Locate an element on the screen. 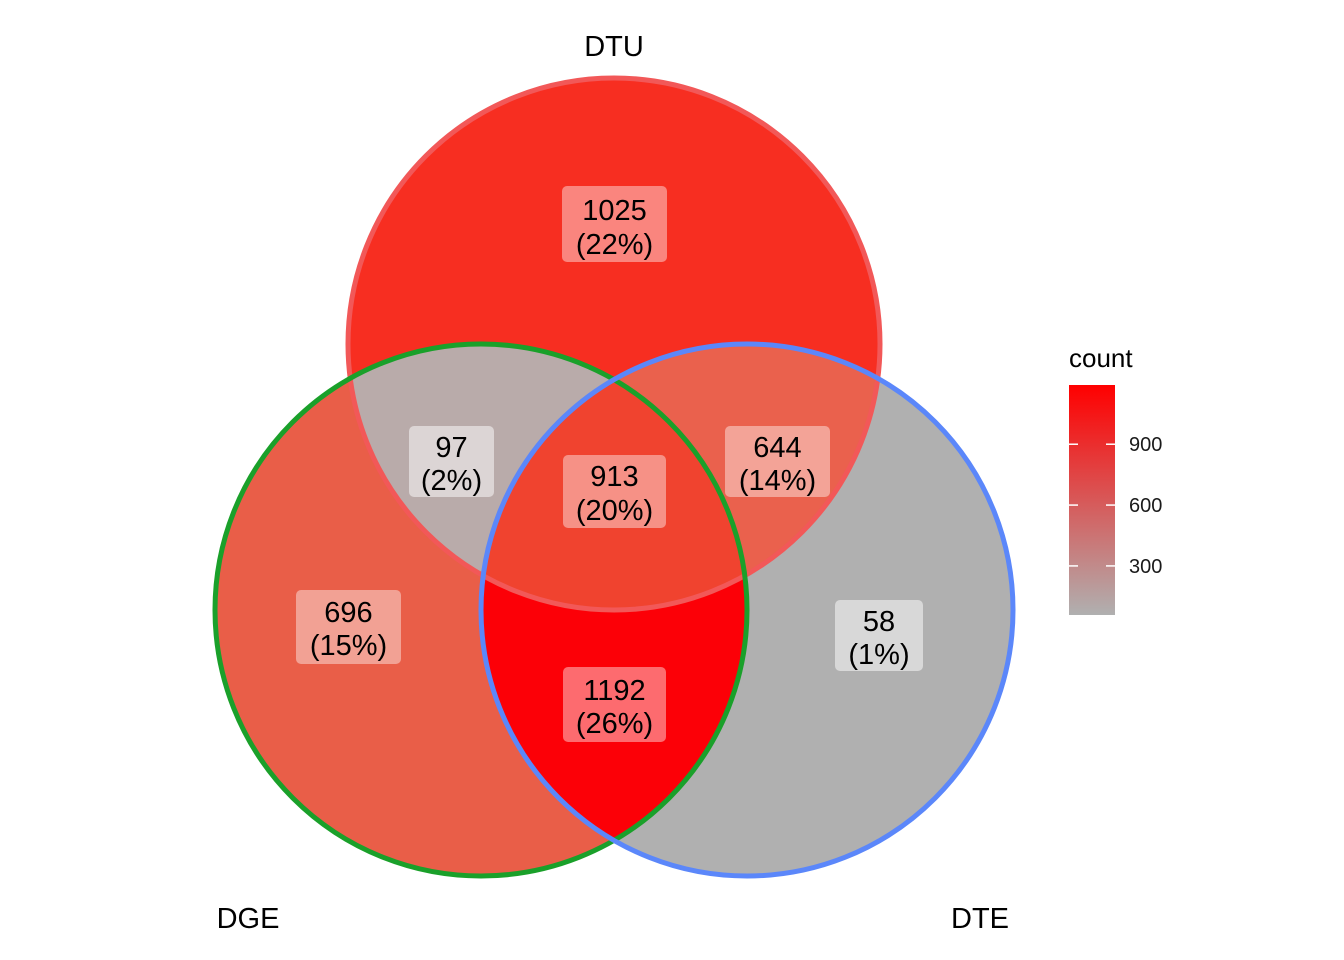 The image size is (1344, 960). label-dge-only: 696 (15%) is located at coordinates (348, 627).